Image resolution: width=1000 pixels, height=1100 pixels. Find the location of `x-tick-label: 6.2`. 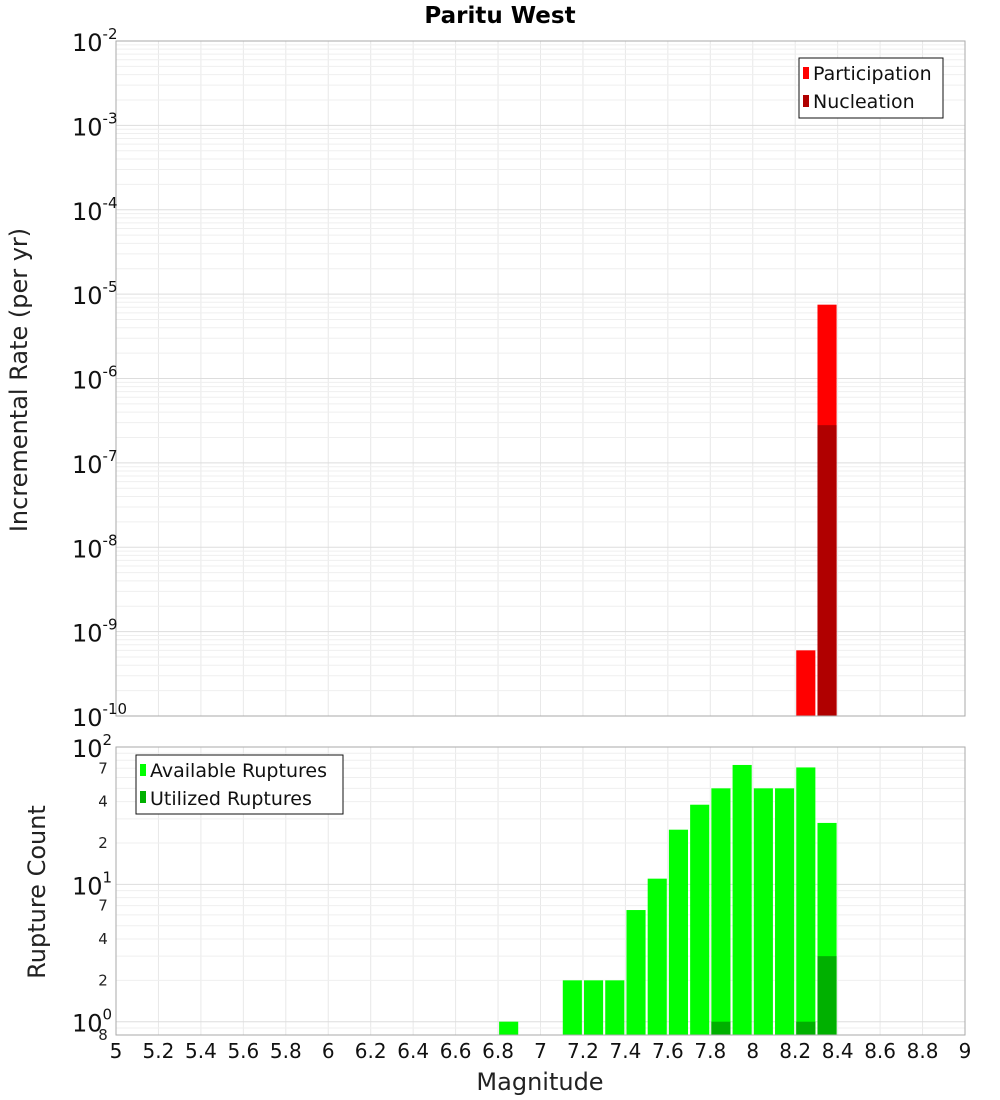

x-tick-label: 6.2 is located at coordinates (371, 1051).